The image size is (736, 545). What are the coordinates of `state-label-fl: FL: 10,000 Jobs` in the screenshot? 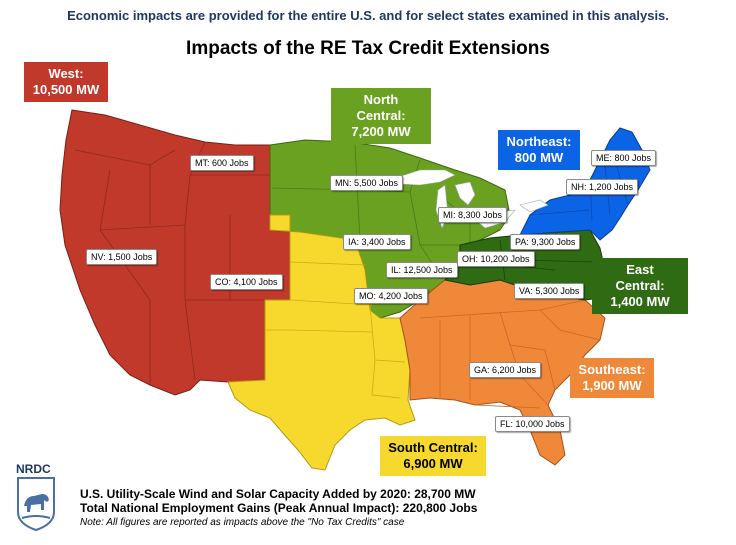 It's located at (532, 424).